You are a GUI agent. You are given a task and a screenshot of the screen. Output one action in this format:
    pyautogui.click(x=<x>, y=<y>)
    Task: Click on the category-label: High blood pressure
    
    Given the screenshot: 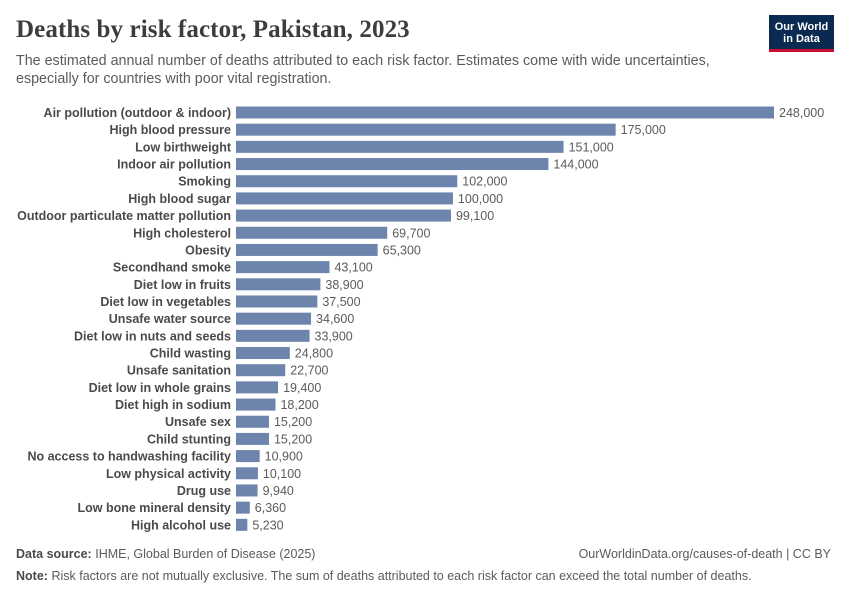 What is the action you would take?
    pyautogui.click(x=170, y=130)
    